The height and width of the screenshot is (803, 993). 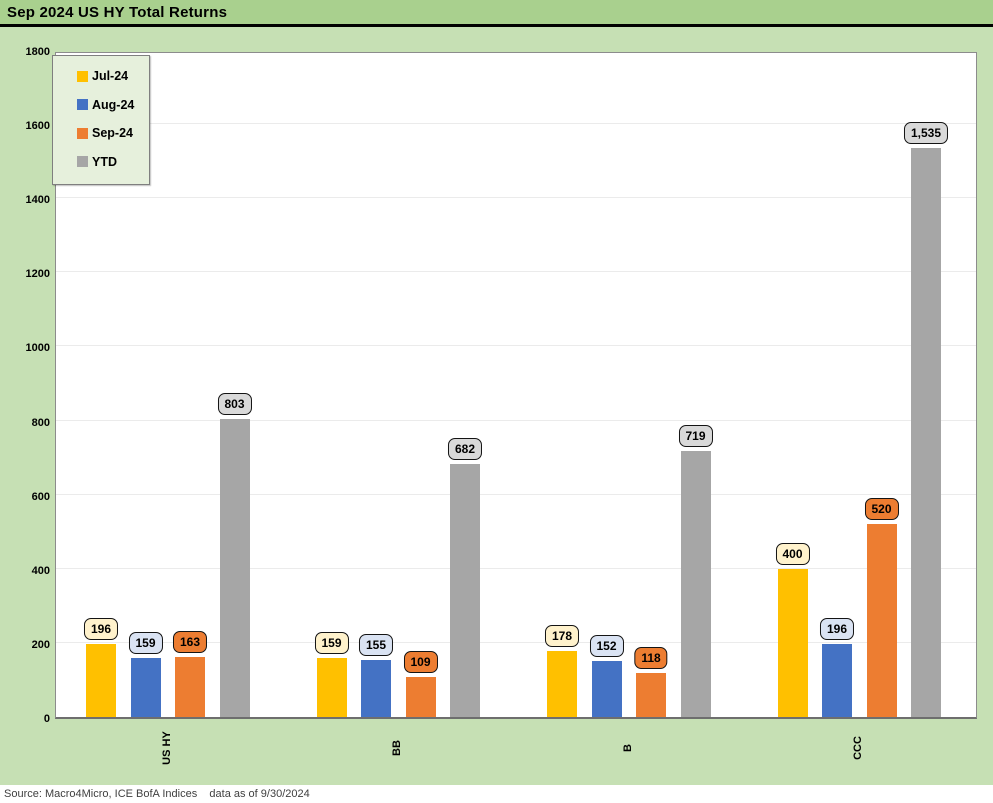 I want to click on y-tick-label: 200, so click(x=40, y=644).